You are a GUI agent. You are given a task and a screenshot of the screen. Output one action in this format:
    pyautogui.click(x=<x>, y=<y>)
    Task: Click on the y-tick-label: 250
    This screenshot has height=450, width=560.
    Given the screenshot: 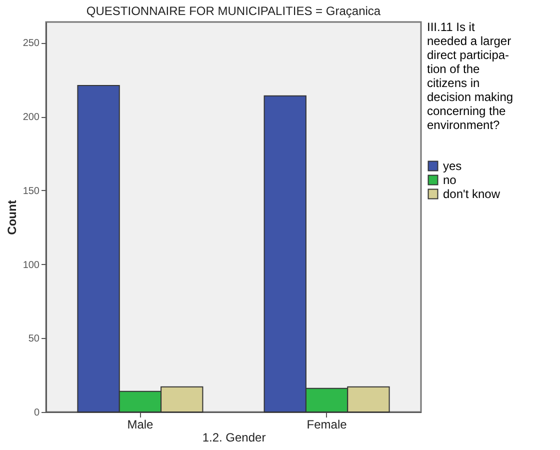 What is the action you would take?
    pyautogui.click(x=31, y=44)
    